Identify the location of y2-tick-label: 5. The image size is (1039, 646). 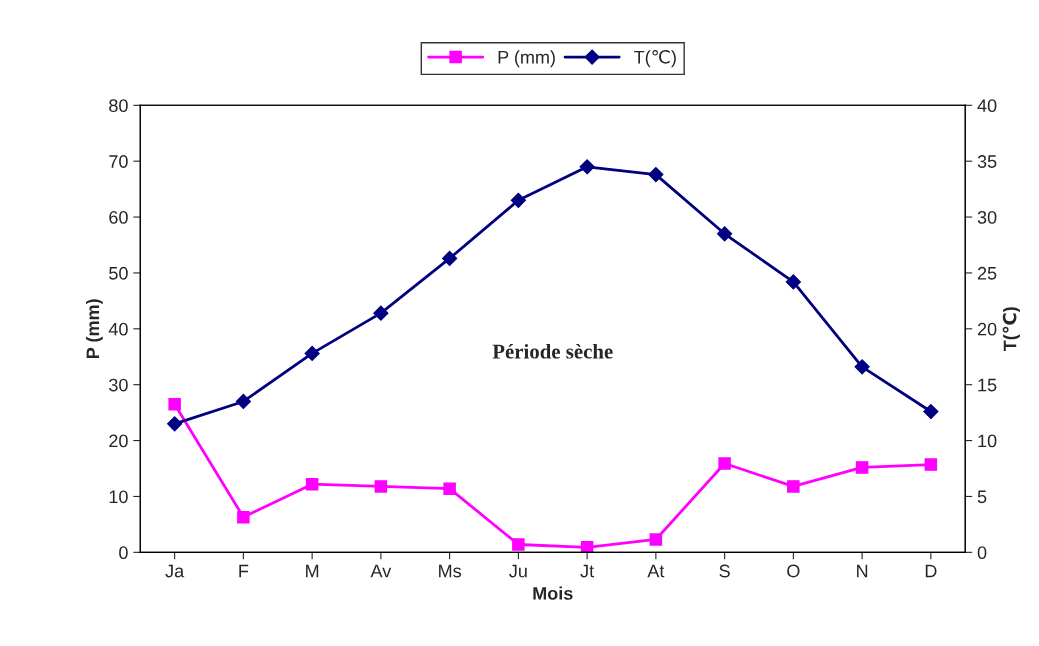
(982, 497).